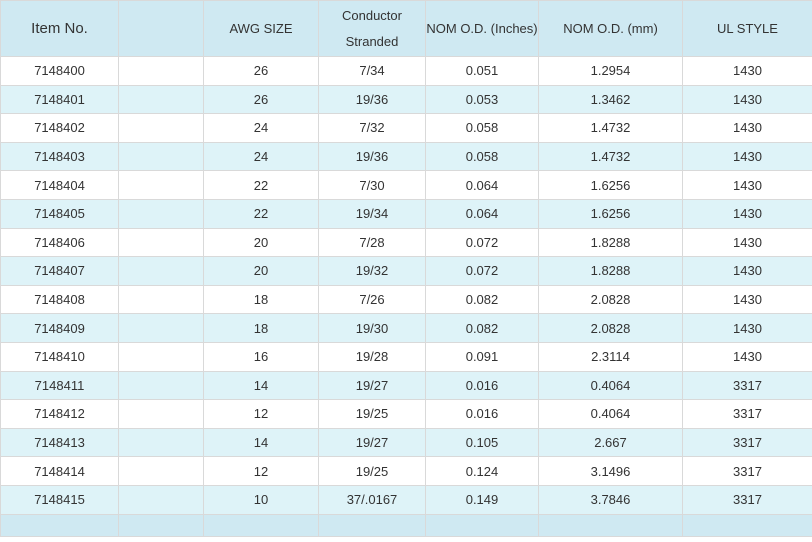 This screenshot has width=812, height=542. I want to click on col-header-item-no: Item No., so click(59, 28).